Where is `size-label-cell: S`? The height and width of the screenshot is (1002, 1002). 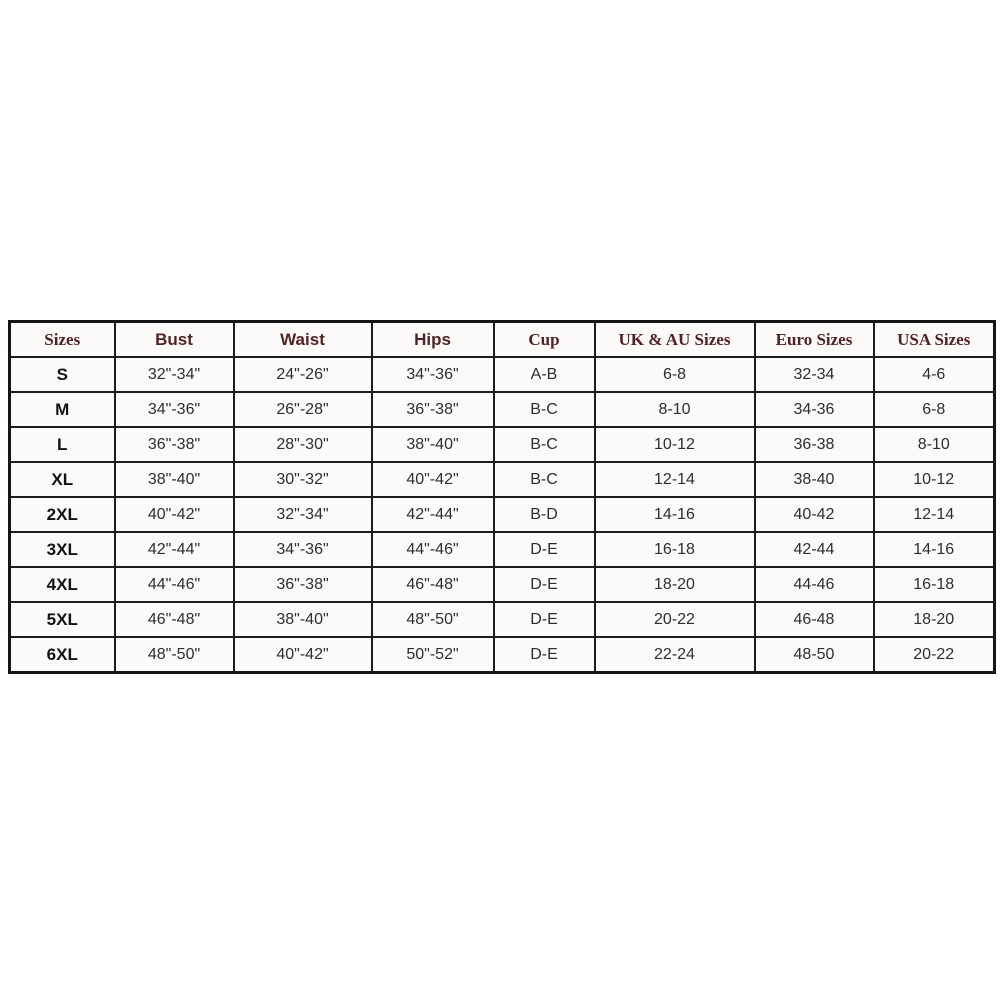
size-label-cell: S is located at coordinates (62, 374).